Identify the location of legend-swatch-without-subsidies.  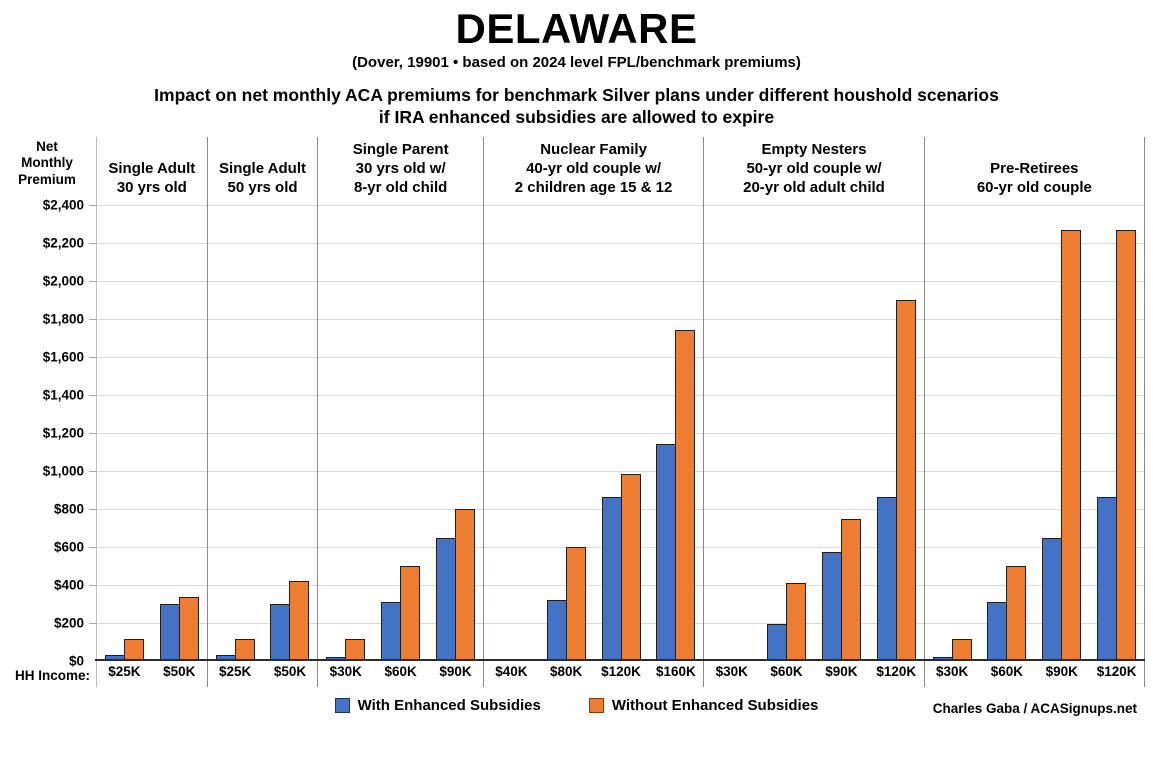
(596, 705).